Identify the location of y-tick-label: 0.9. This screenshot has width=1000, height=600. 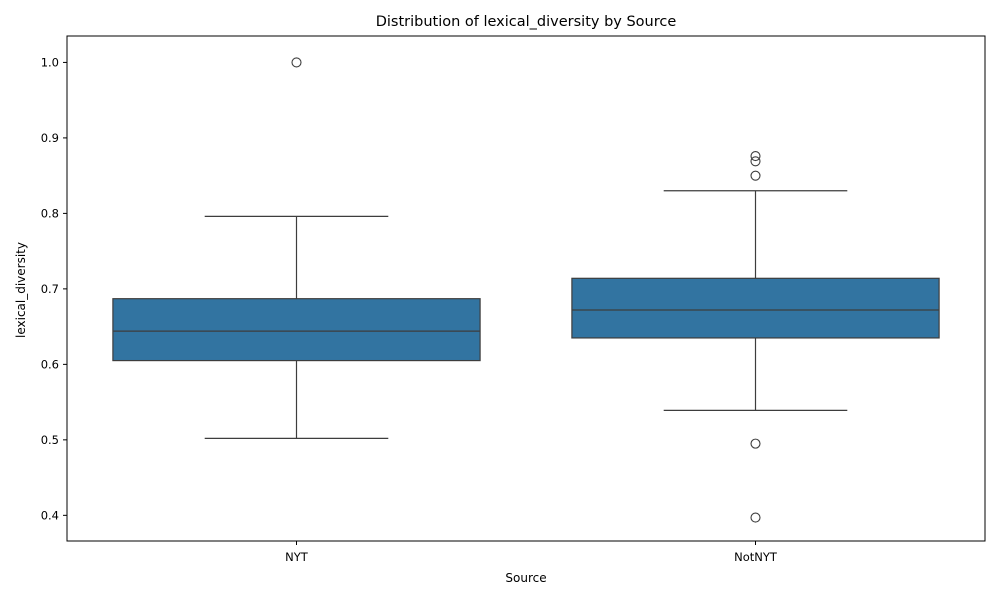
(50, 138).